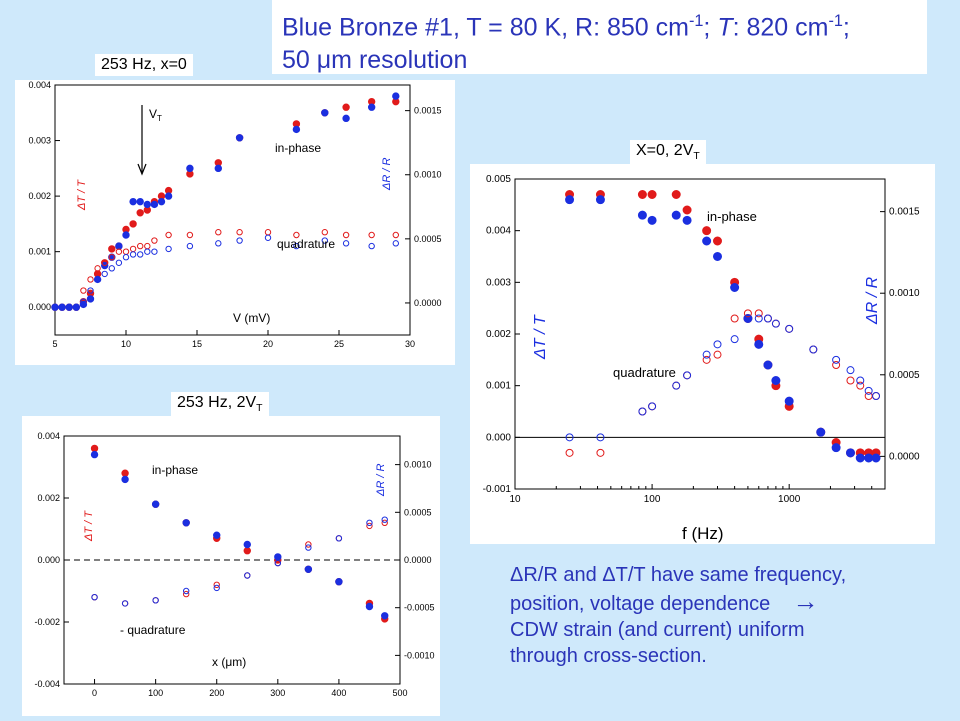  I want to click on x-tick-label: 200, so click(216, 693).